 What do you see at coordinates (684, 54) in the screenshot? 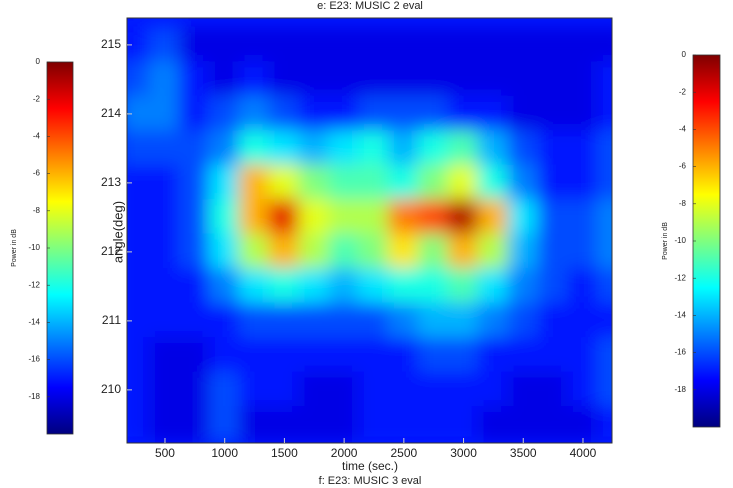
I see `colorbar-tick-label: 0` at bounding box center [684, 54].